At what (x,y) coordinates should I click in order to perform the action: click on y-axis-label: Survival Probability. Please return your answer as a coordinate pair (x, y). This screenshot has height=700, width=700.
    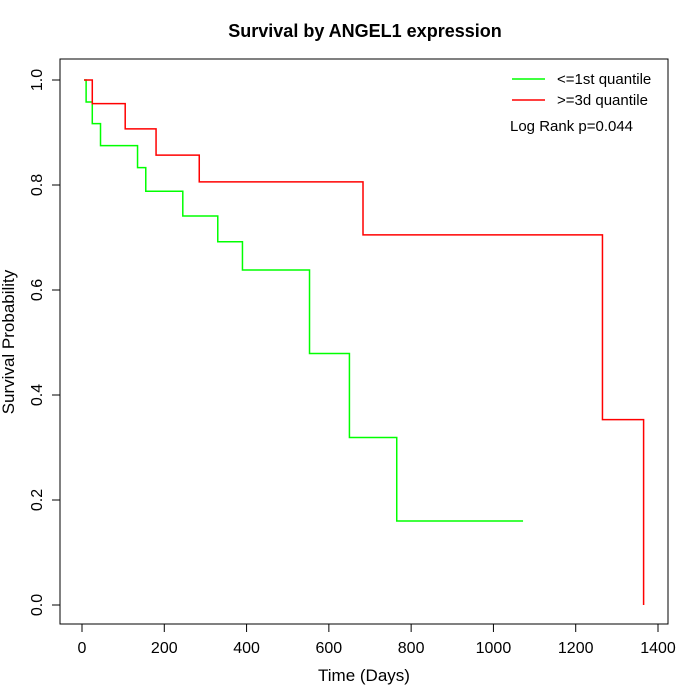
    Looking at the image, I should click on (9, 341).